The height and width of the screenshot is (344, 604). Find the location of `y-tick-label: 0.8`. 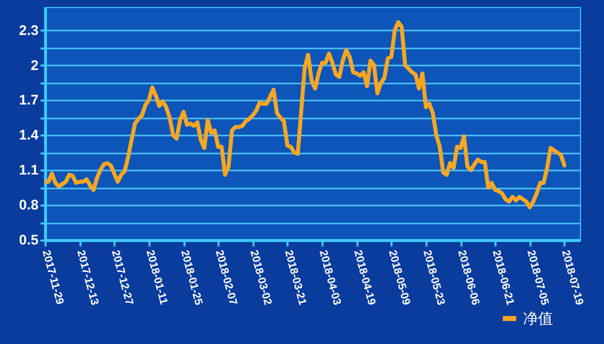

y-tick-label: 0.8 is located at coordinates (29, 204).